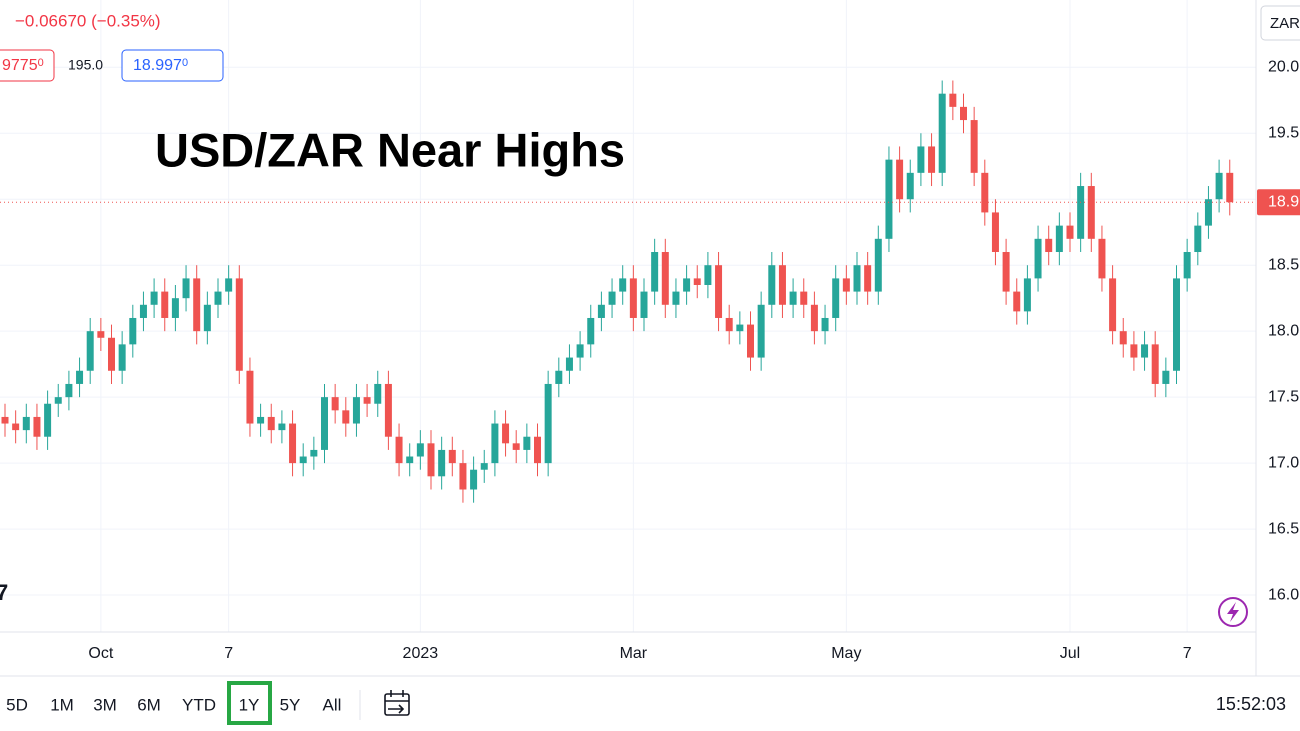 The image size is (1300, 731). Describe the element at coordinates (1283, 528) in the screenshot. I see `y-tick-label: 16.5` at that location.